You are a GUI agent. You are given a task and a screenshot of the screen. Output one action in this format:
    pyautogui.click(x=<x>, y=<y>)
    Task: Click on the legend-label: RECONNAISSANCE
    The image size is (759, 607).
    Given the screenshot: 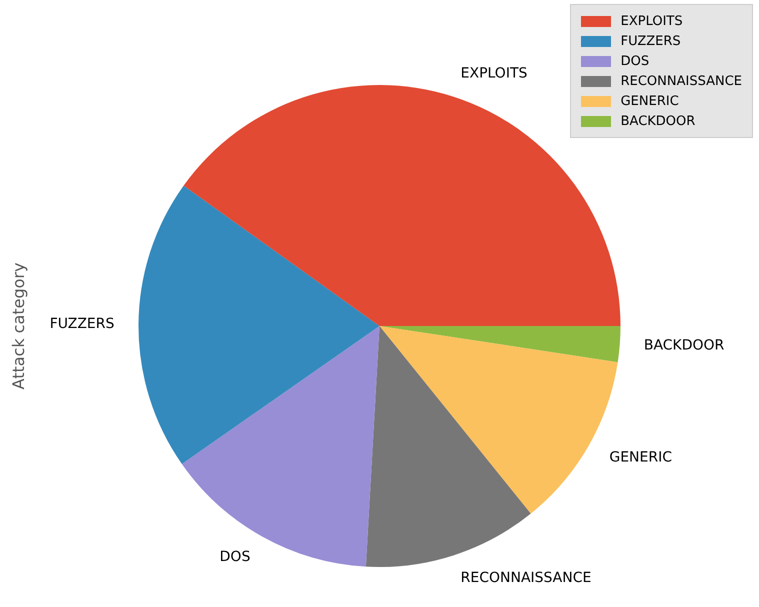 What is the action you would take?
    pyautogui.click(x=681, y=81)
    